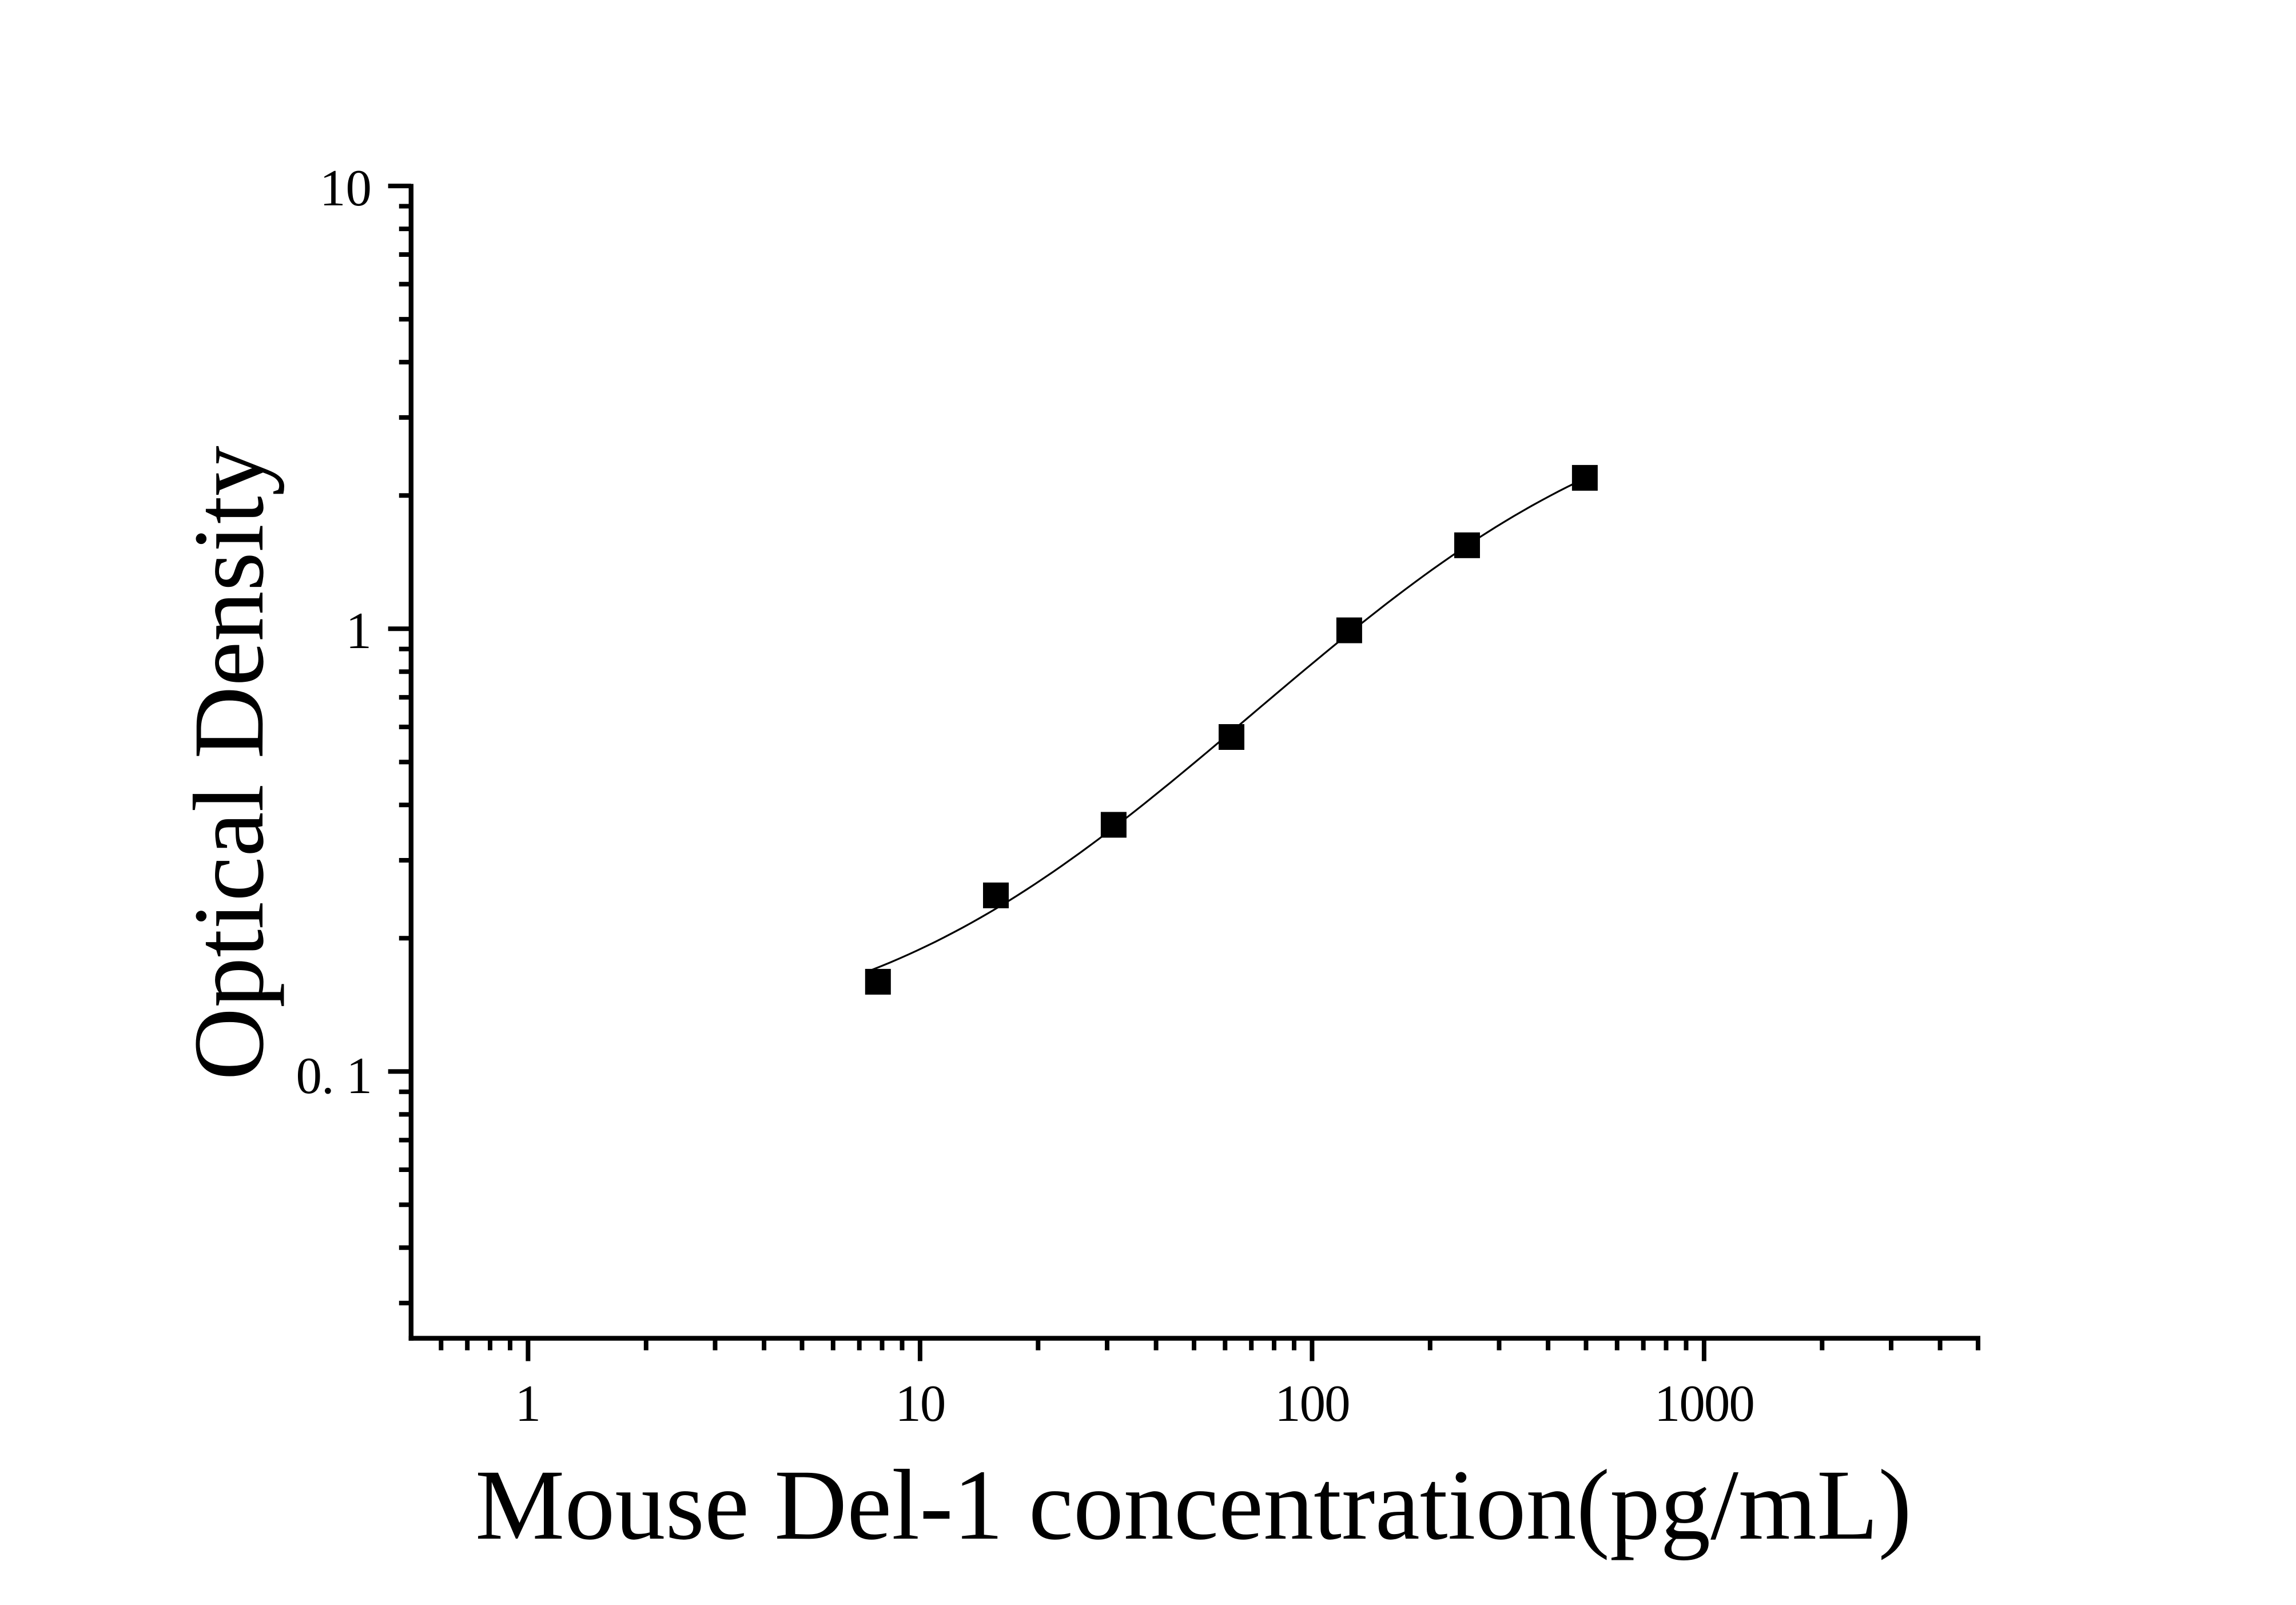 The width and height of the screenshot is (2296, 1605). What do you see at coordinates (334, 1076) in the screenshot?
I see `svg-text: 0. 1` at bounding box center [334, 1076].